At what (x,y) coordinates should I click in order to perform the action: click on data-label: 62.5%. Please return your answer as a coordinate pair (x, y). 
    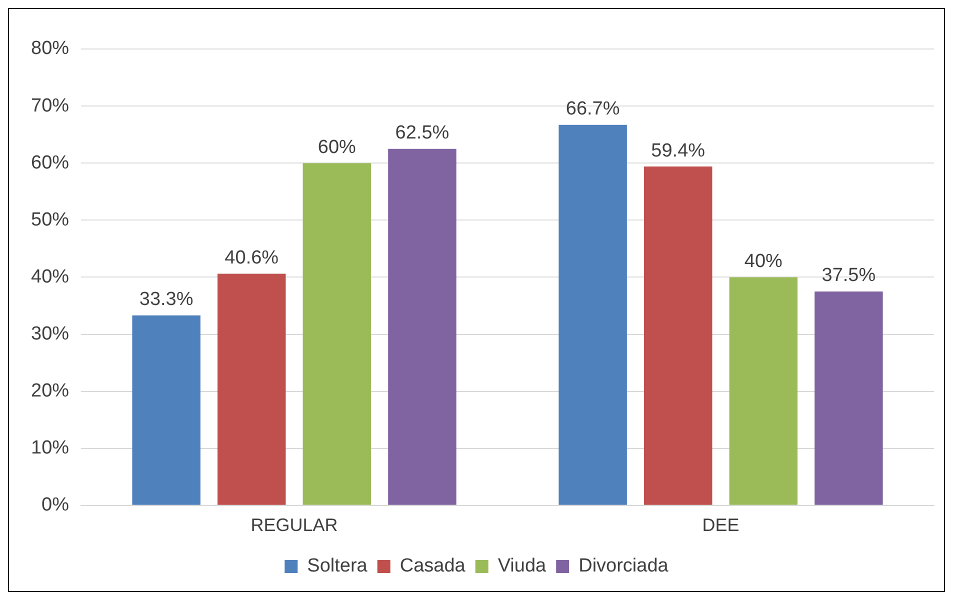
    Looking at the image, I should click on (422, 133).